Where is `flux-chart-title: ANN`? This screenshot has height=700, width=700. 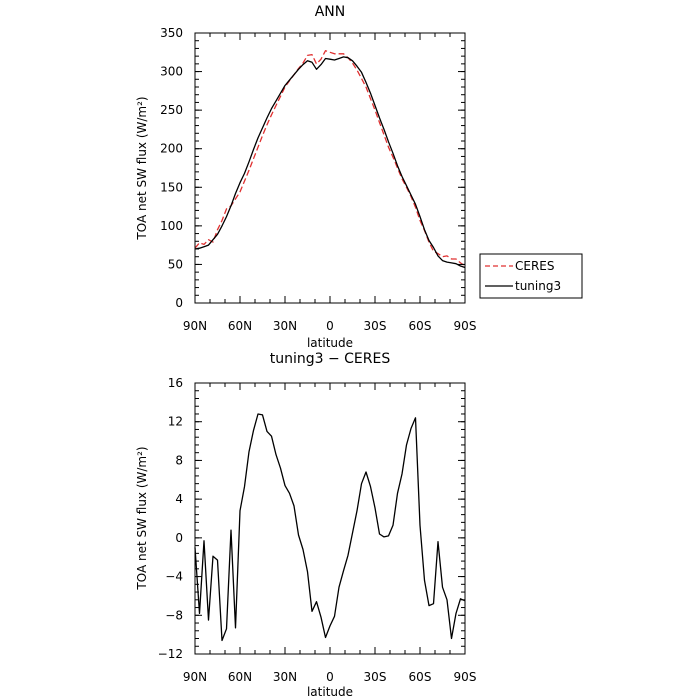 flux-chart-title: ANN is located at coordinates (330, 12).